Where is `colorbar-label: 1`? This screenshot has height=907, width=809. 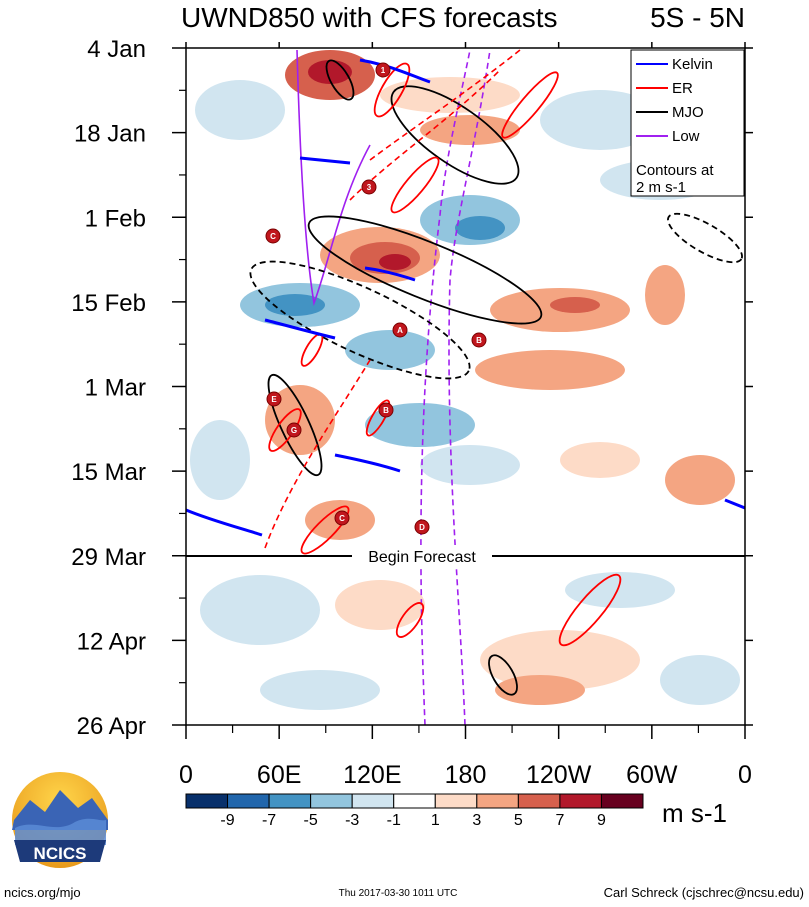 colorbar-label: 1 is located at coordinates (435, 820).